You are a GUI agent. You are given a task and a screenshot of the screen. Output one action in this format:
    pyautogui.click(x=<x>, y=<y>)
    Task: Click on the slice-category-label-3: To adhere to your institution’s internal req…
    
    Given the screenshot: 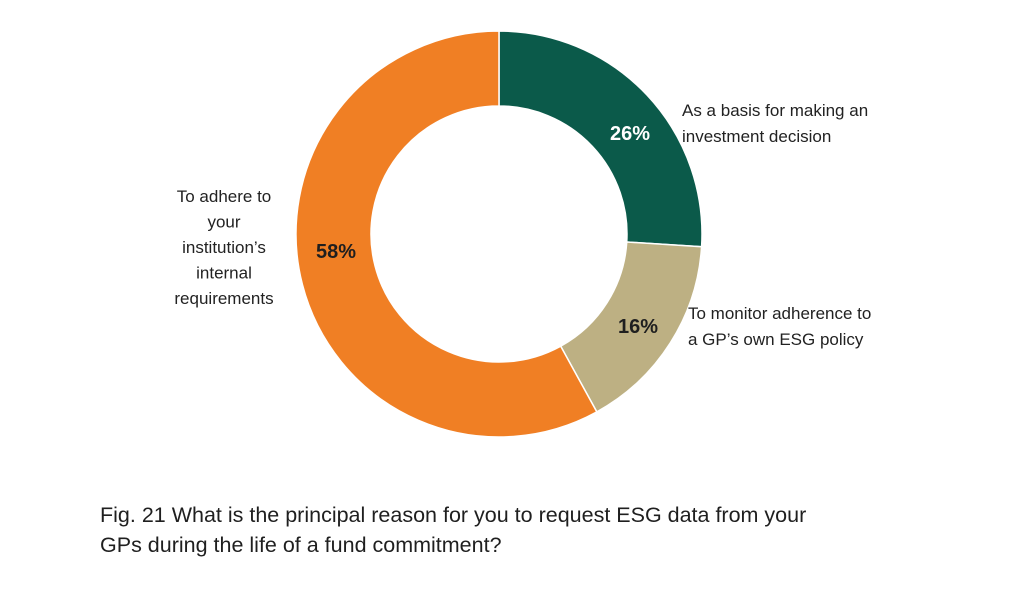 What is the action you would take?
    pyautogui.click(x=223, y=247)
    